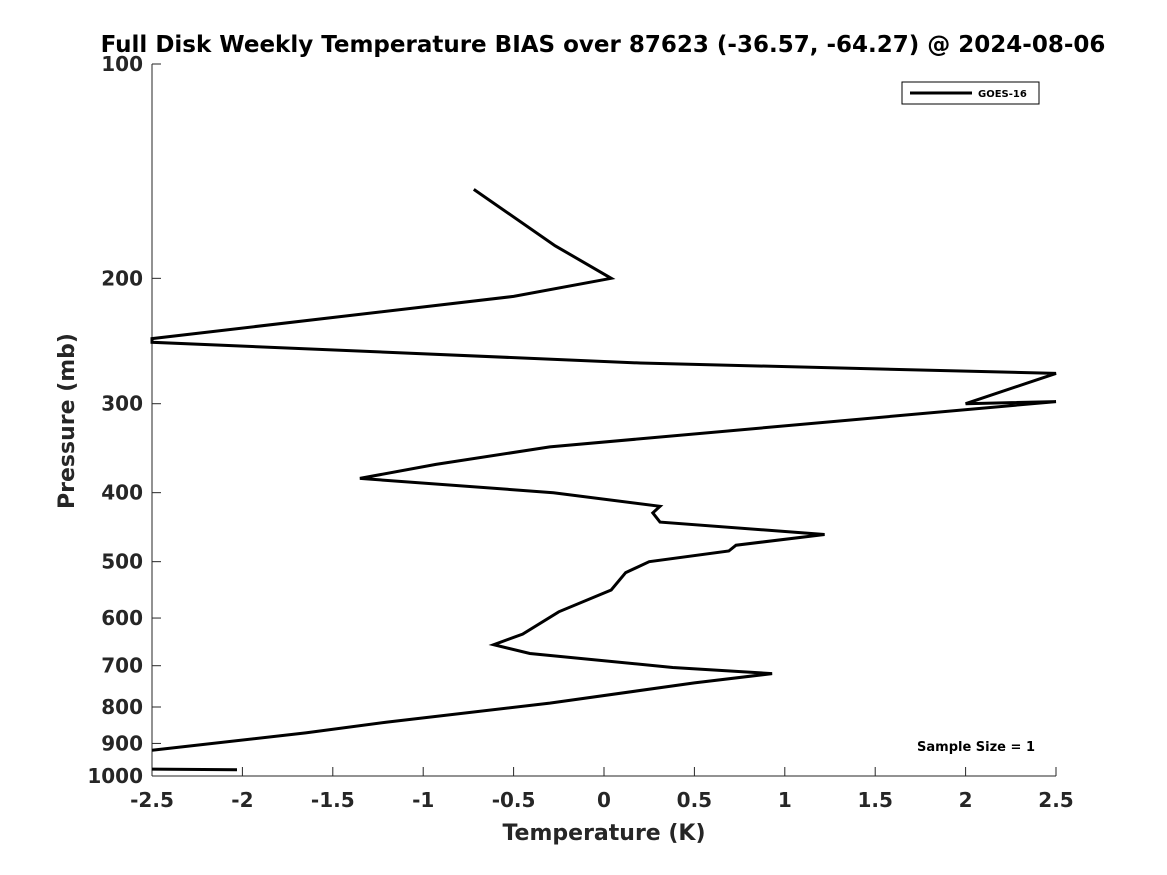 The width and height of the screenshot is (1167, 875). What do you see at coordinates (122, 562) in the screenshot?
I see `y-tick-label: 500` at bounding box center [122, 562].